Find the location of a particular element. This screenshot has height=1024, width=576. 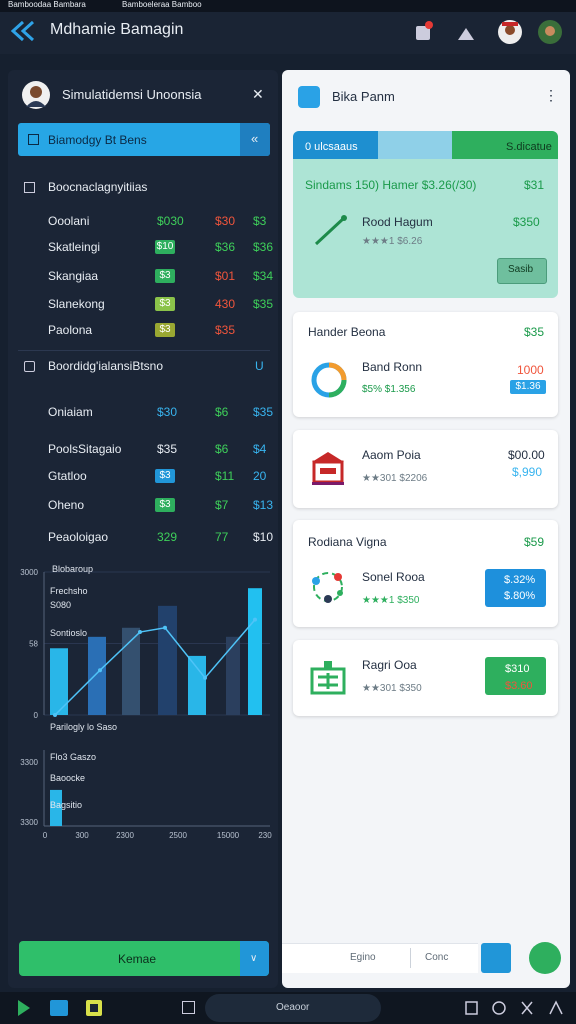

section-badge: U is located at coordinates (259, 366).